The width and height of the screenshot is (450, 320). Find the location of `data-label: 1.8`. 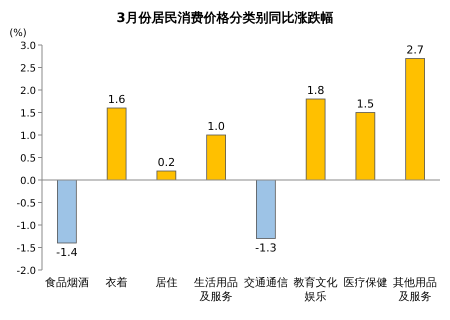

data-label: 1.8 is located at coordinates (315, 90).